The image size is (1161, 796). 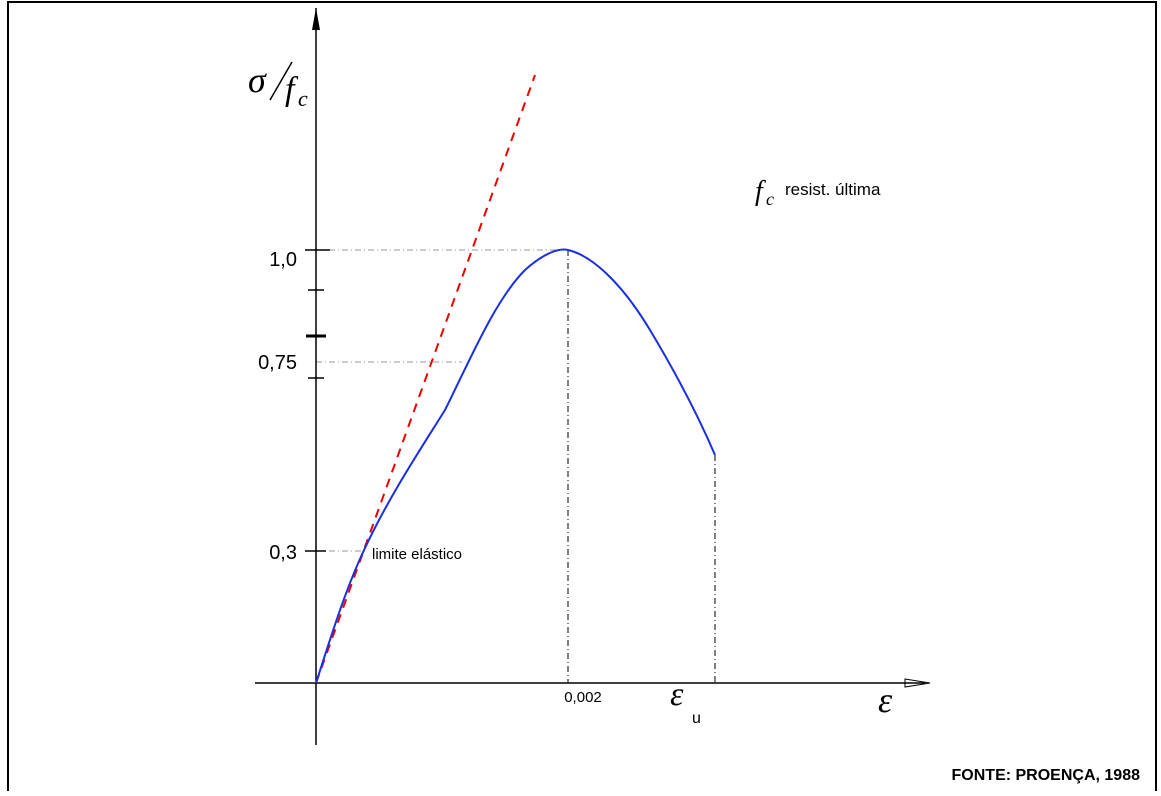 I want to click on elastic-line, so click(x=425, y=379).